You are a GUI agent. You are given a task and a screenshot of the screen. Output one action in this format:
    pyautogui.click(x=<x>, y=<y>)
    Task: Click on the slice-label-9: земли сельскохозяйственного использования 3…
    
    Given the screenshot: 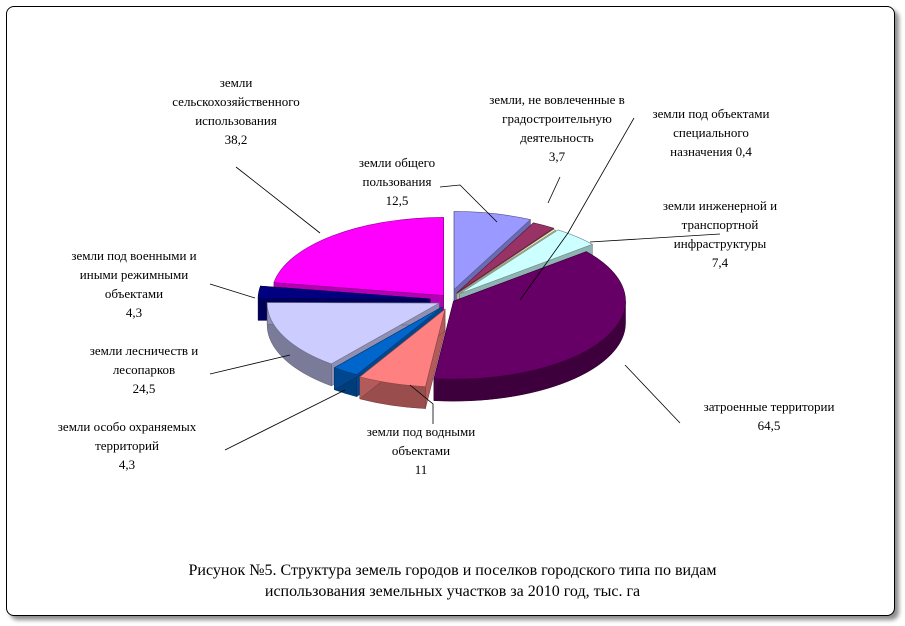 What is the action you would take?
    pyautogui.click(x=236, y=111)
    